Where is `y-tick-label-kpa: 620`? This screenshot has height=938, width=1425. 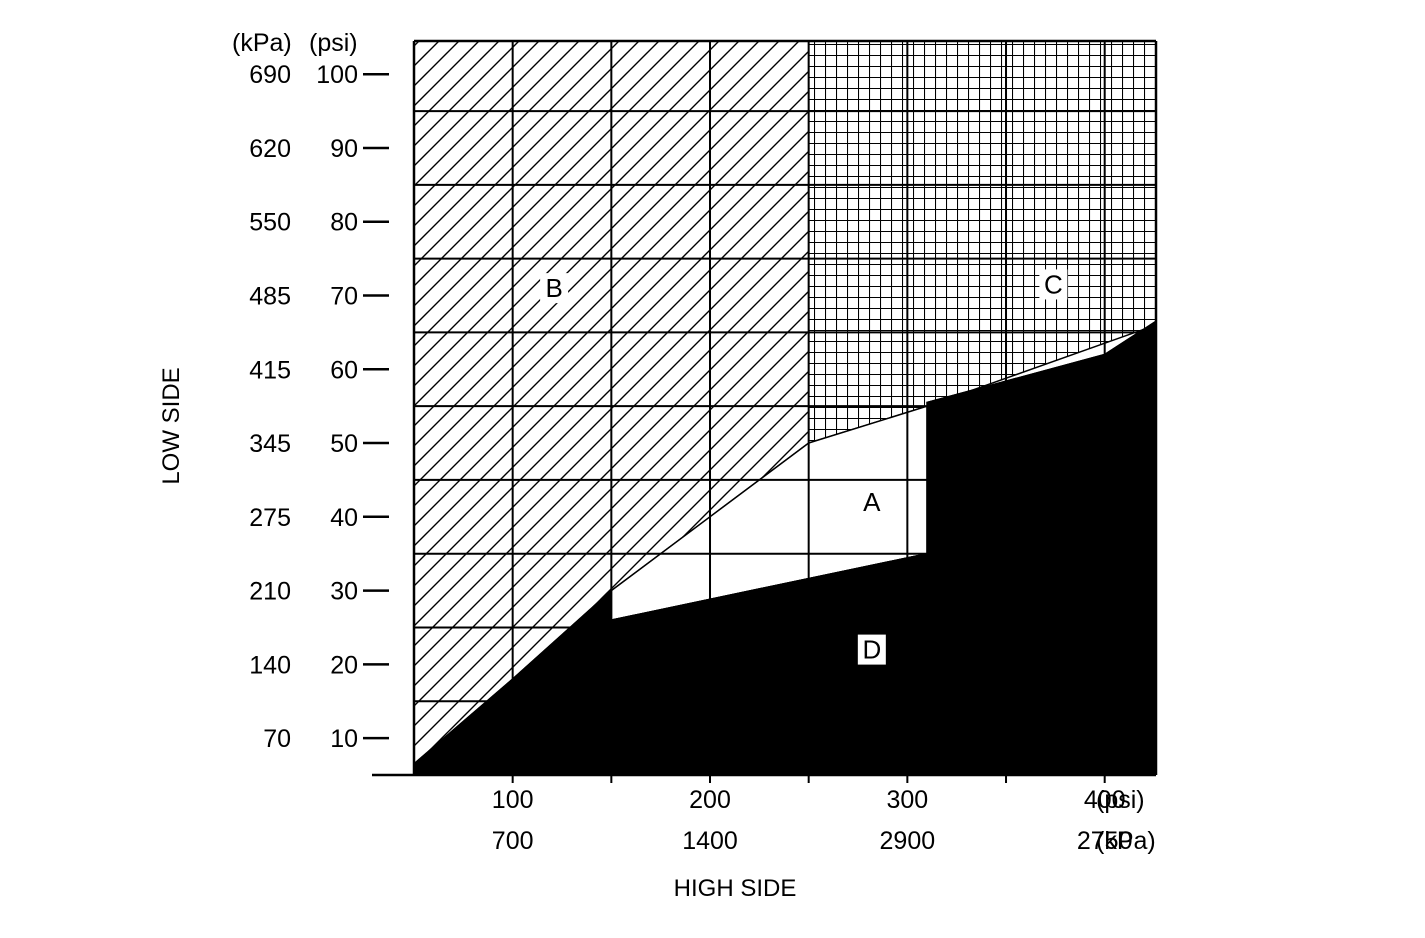
y-tick-label-kpa: 620 is located at coordinates (270, 149).